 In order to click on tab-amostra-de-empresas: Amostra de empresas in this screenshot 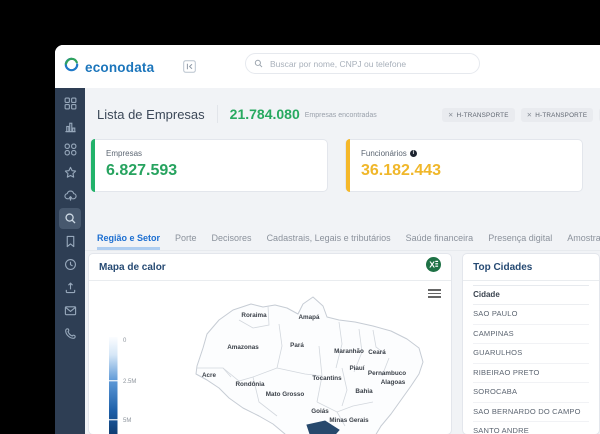, I will do `click(583, 238)`.